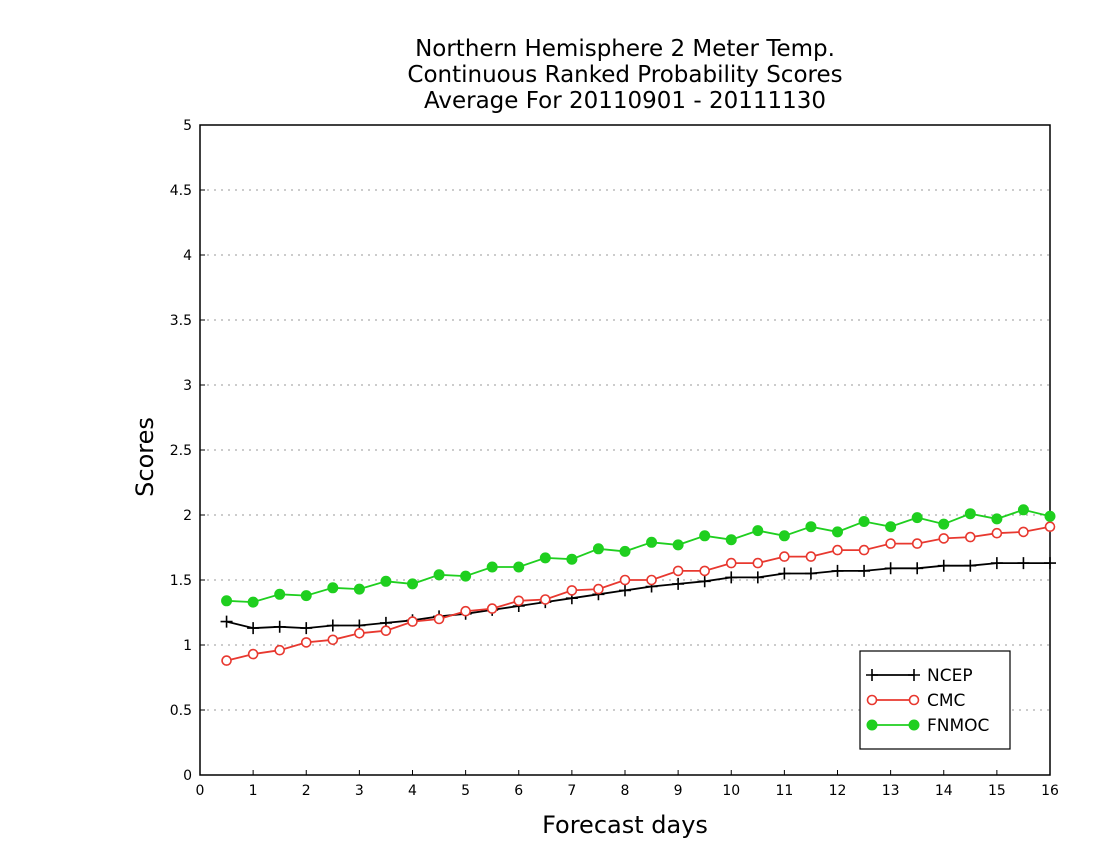  I want to click on series-fnmoc, so click(638, 556).